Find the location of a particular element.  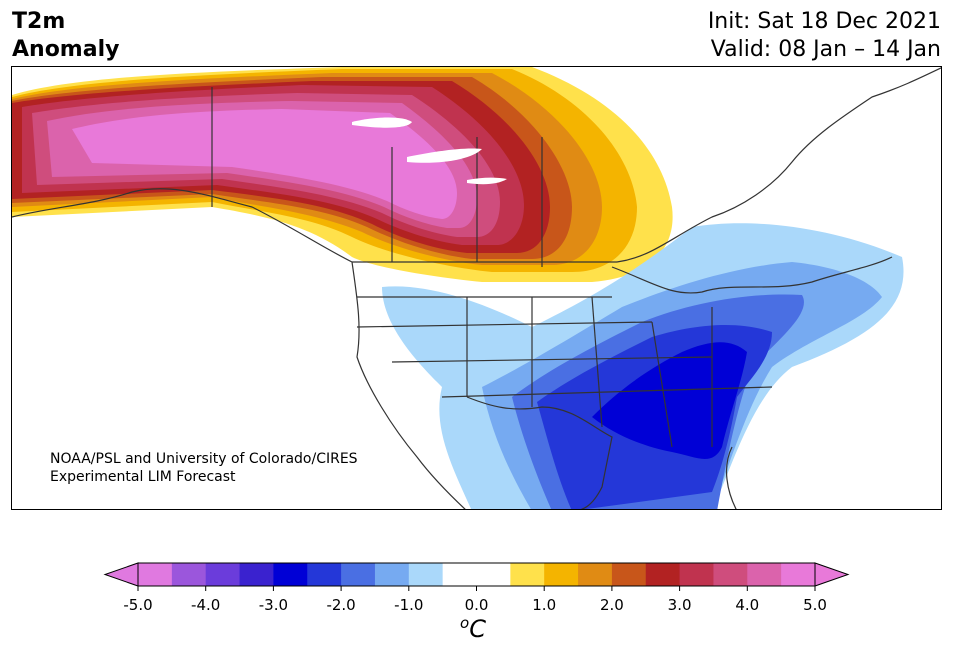

colorbar-ticks: -5.0 -4.0 -3.0 -2.0 -1.0 0.0 1.0 2.0 3.0 4.0 5.0 is located at coordinates (475, 600).